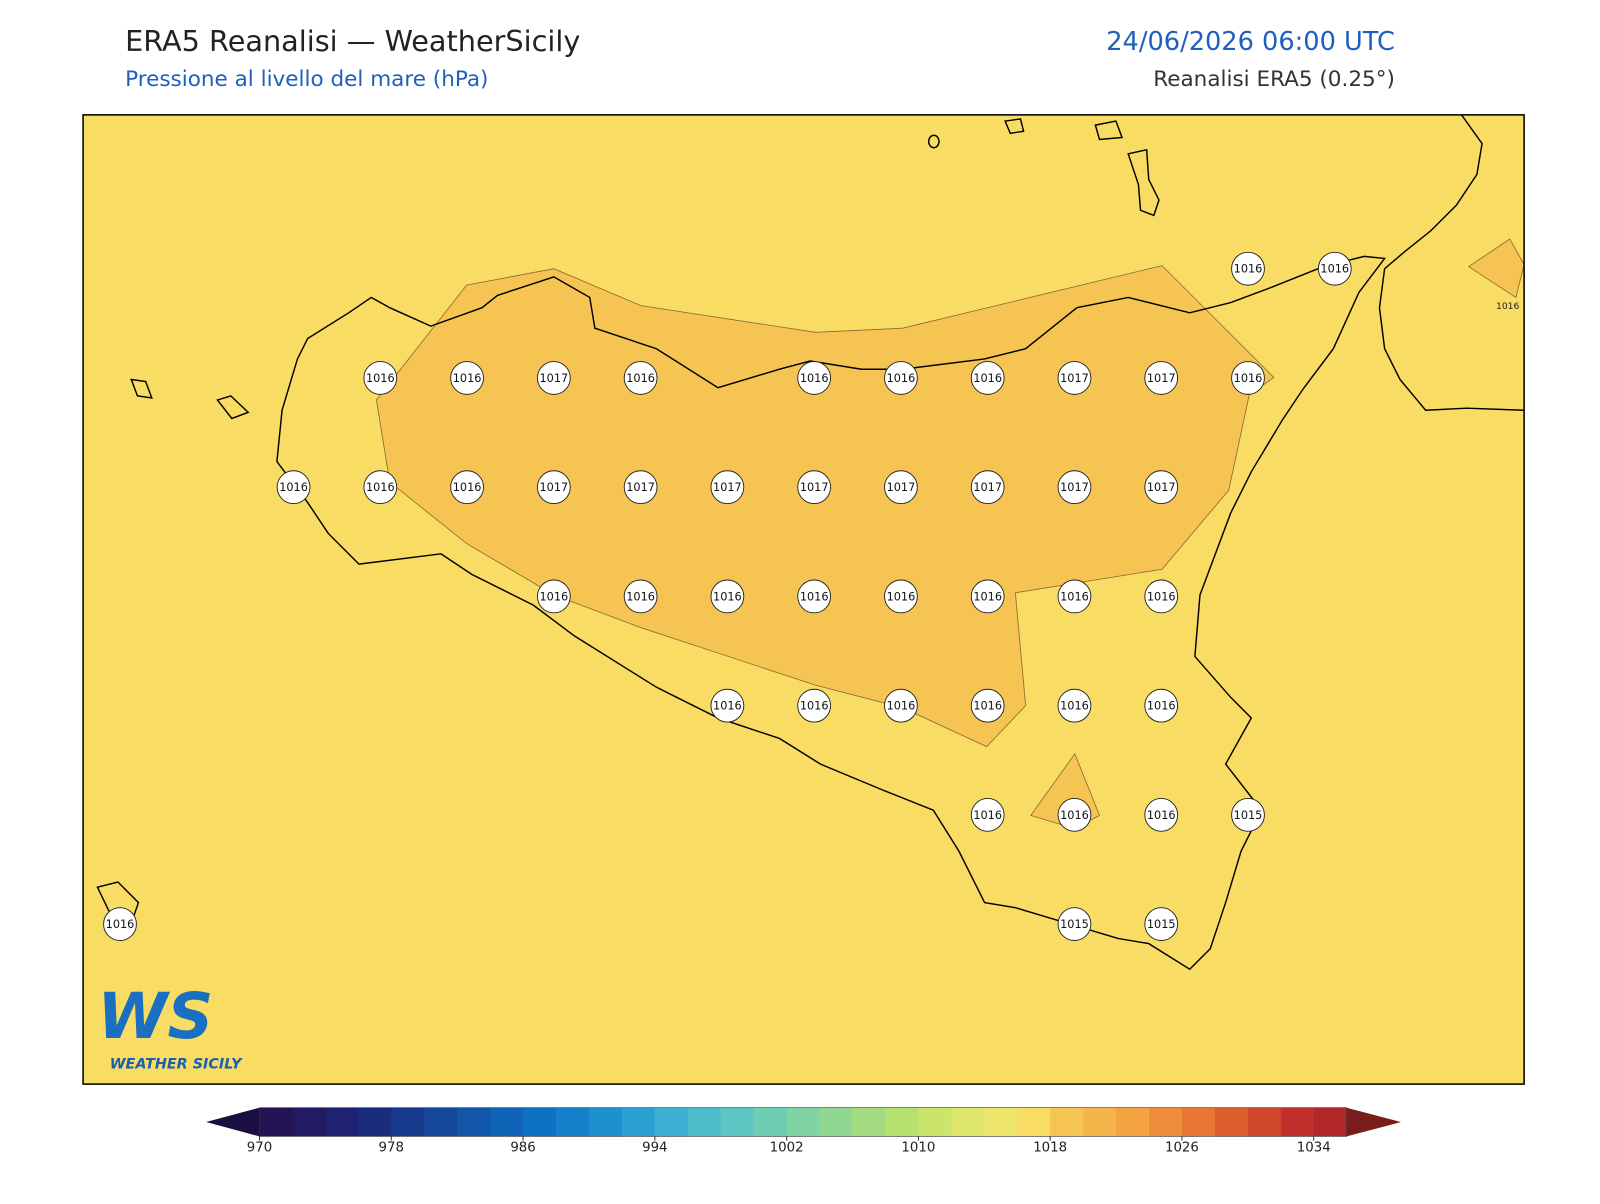  I want to click on colorbar-frame, so click(803, 1122).